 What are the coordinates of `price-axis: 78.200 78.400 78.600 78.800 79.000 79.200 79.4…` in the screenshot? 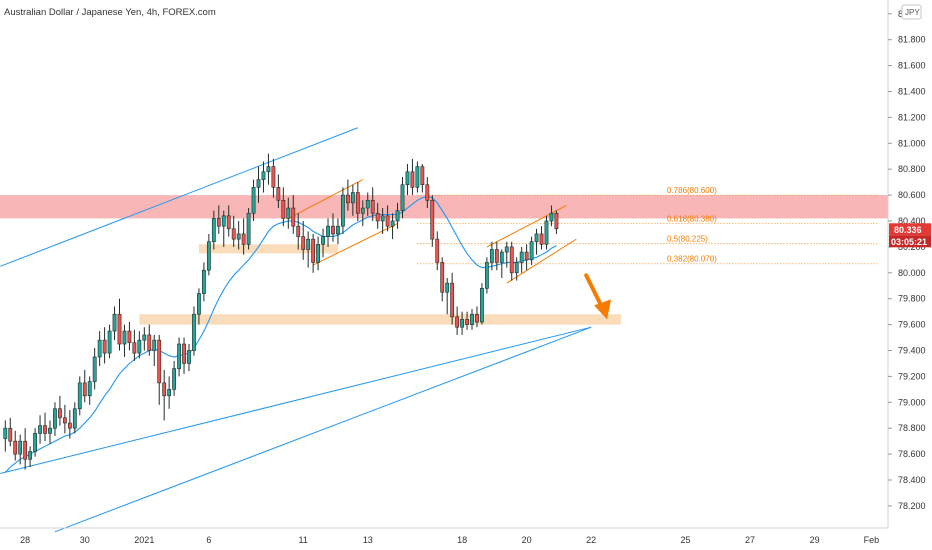 It's located at (909, 275).